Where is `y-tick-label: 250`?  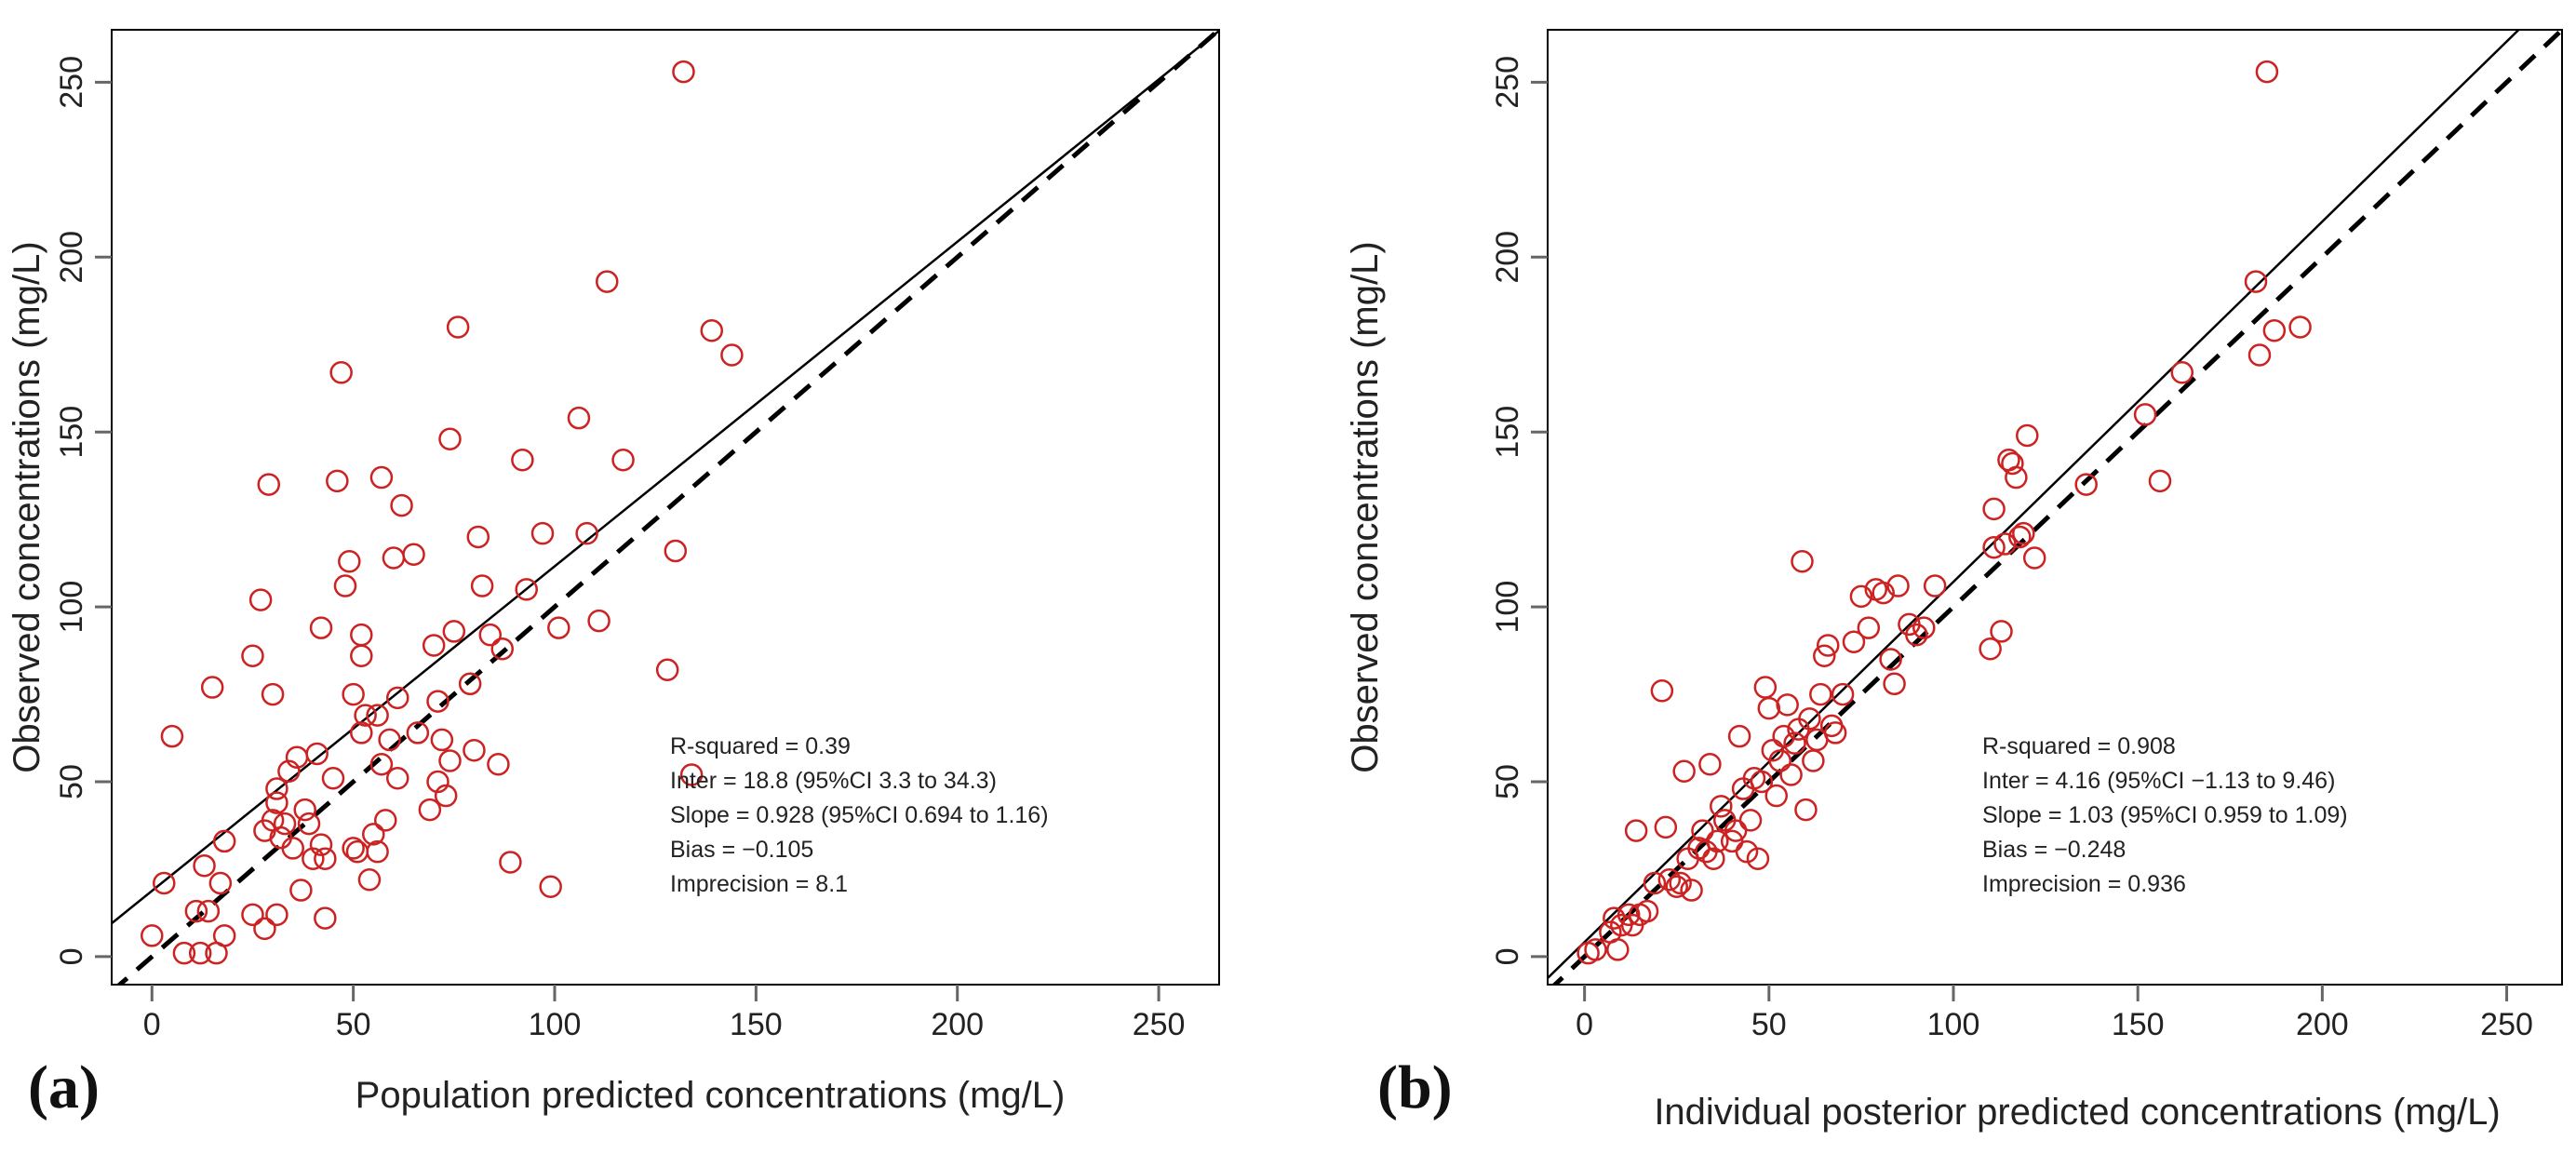
y-tick-label: 250 is located at coordinates (71, 83).